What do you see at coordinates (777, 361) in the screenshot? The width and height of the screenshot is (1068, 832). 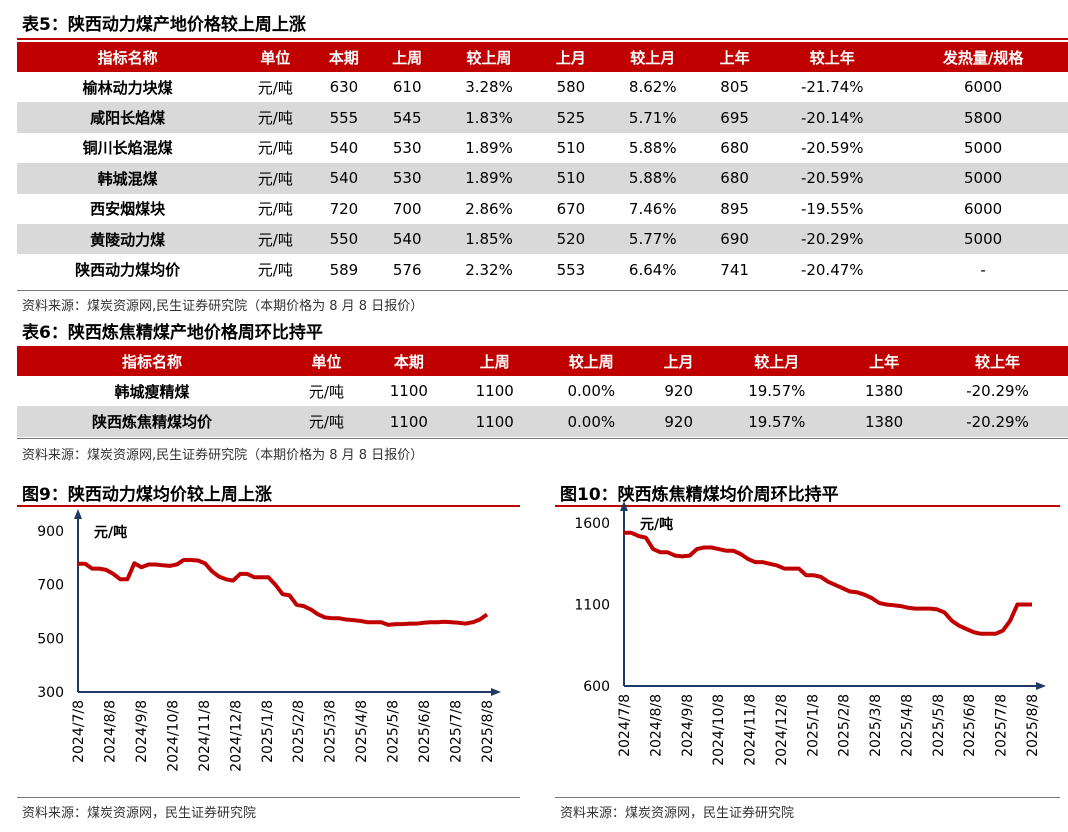 I see `table6-header-cell: 较上月` at bounding box center [777, 361].